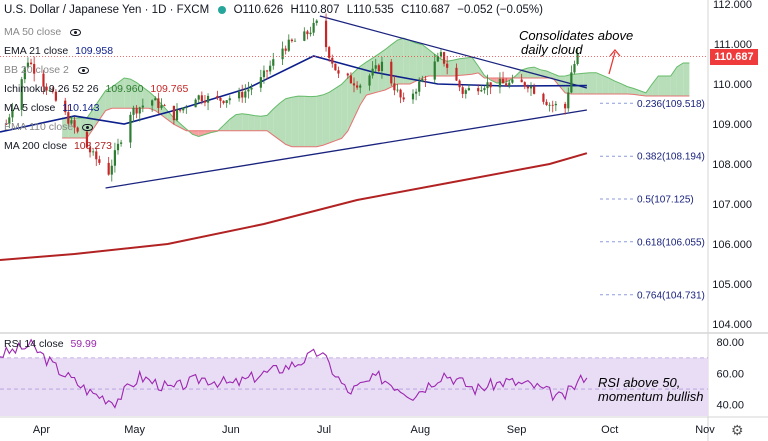 The image size is (768, 441). What do you see at coordinates (730, 406) in the screenshot?
I see `rsi-axis-label: 40.00` at bounding box center [730, 406].